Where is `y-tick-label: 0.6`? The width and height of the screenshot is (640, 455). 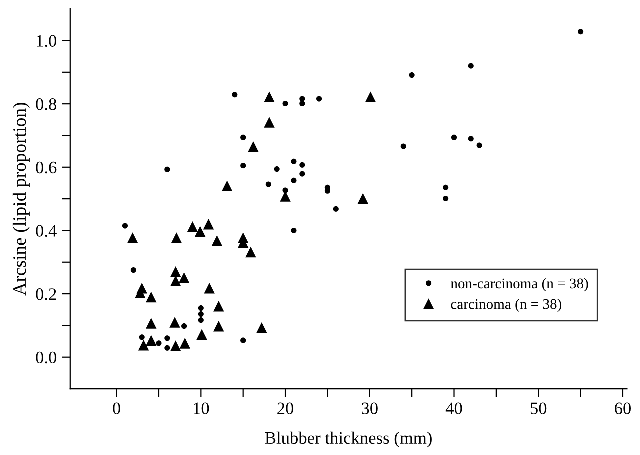 y-tick-label: 0.6 is located at coordinates (46, 168).